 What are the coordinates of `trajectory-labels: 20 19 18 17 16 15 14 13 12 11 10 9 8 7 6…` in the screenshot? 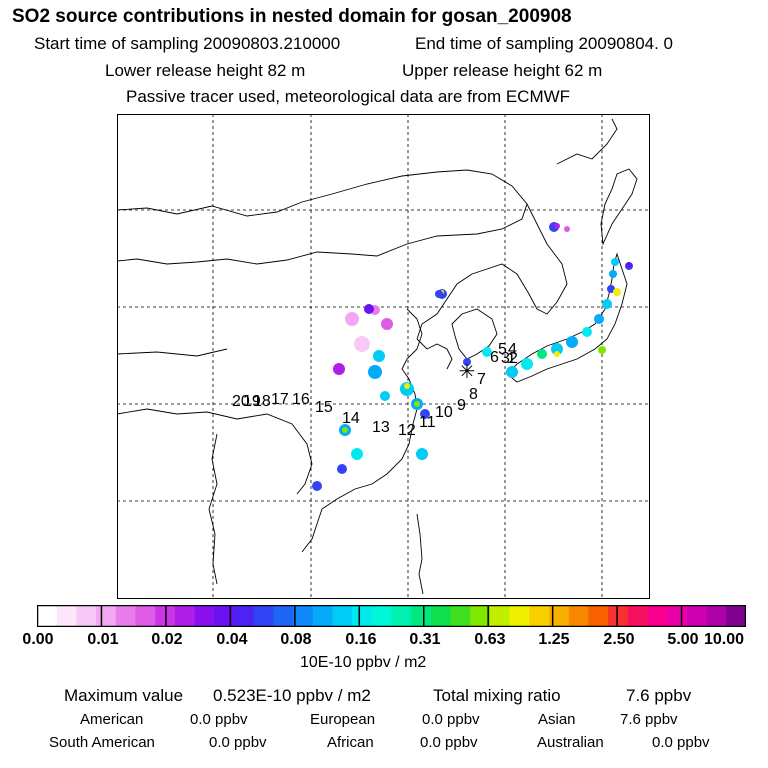 It's located at (375, 390).